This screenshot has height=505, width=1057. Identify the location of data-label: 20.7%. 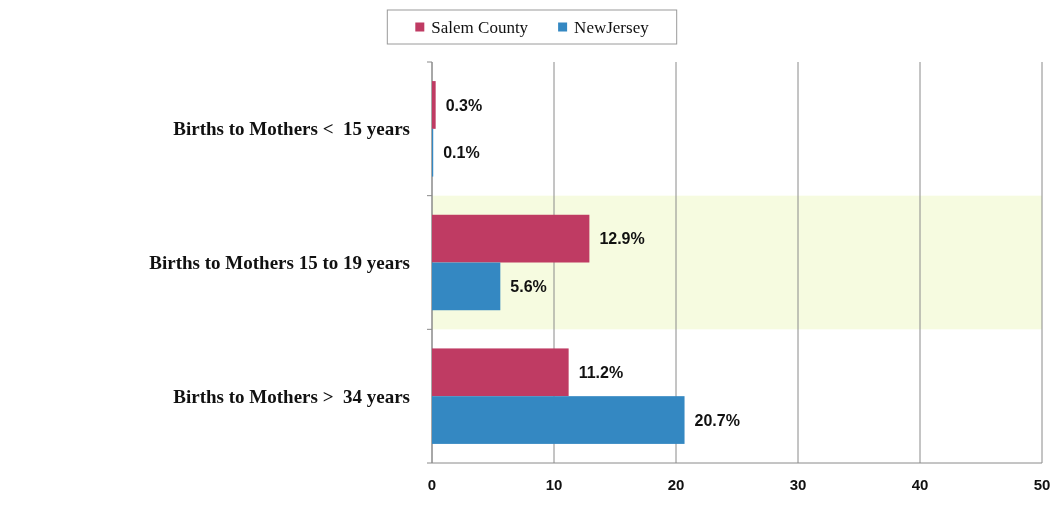
(717, 420).